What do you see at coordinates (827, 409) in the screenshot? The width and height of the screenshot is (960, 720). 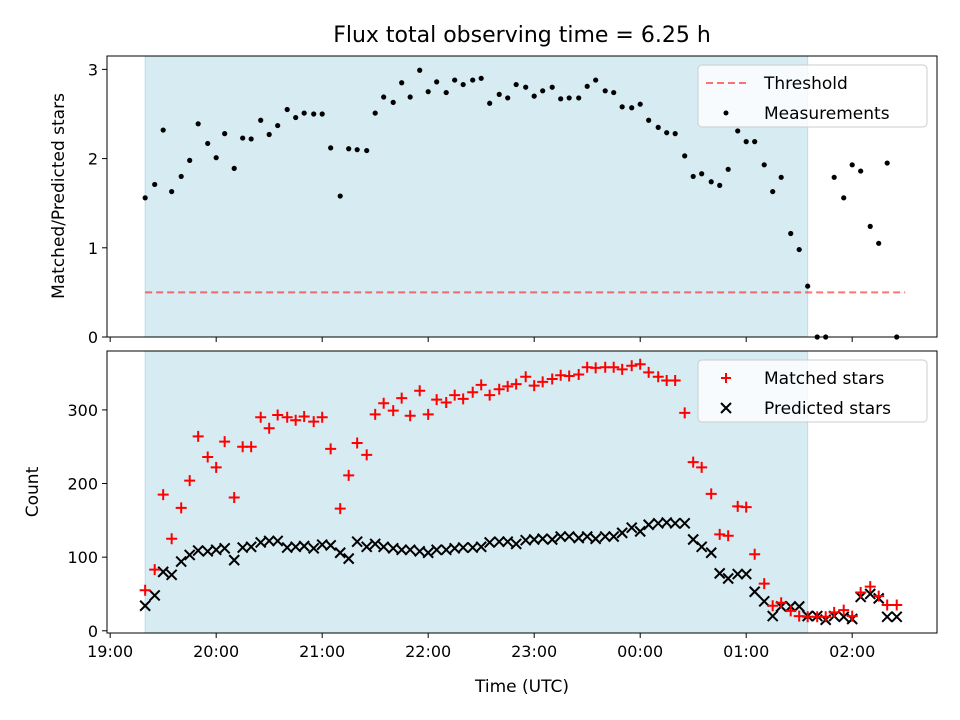 I see `legend-label: Predicted stars` at bounding box center [827, 409].